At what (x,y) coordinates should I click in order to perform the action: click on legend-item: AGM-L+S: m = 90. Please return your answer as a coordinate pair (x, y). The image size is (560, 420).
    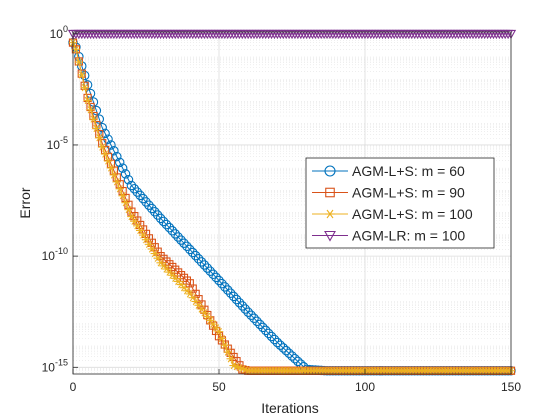
    Looking at the image, I should click on (388, 193).